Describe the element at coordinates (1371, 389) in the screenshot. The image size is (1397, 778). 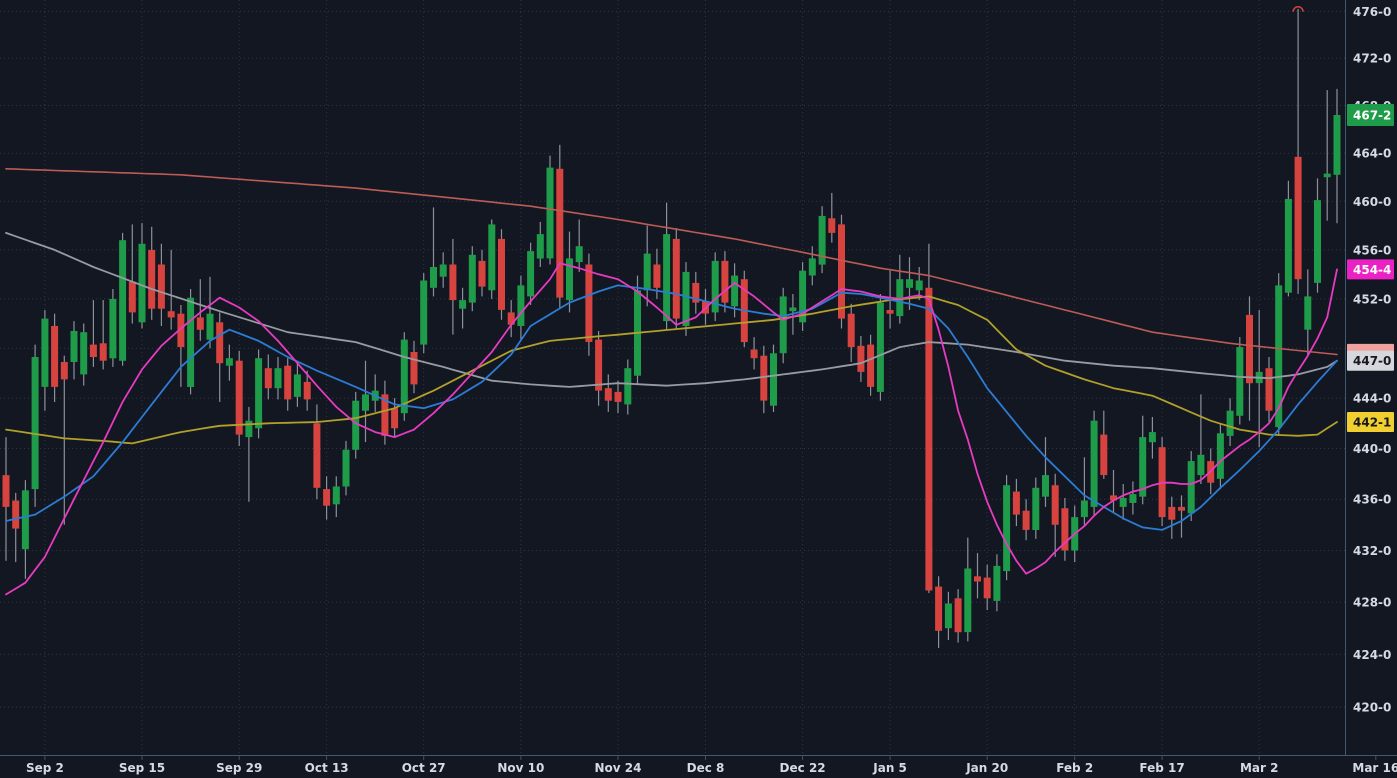
I see `price-axis` at that location.